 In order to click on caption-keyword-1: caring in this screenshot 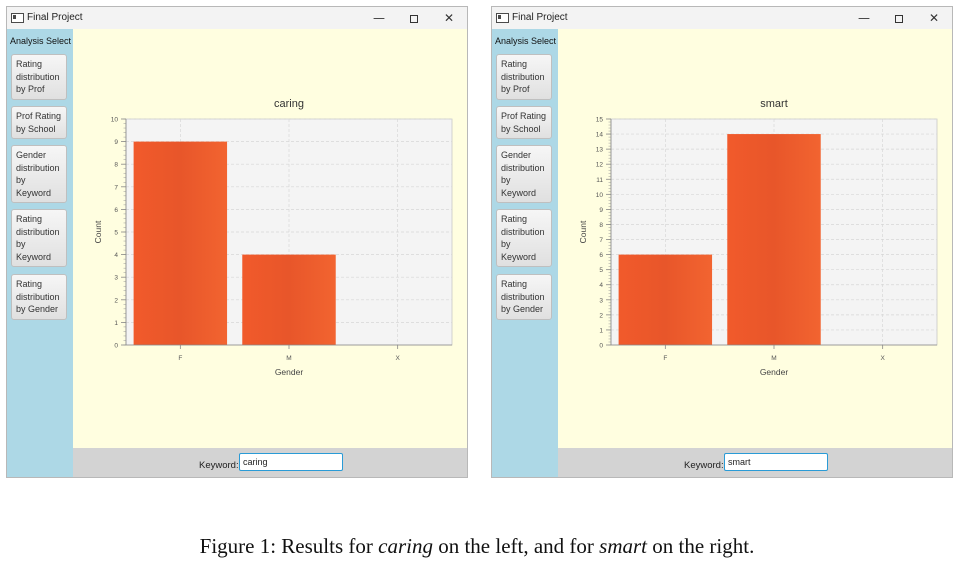, I will do `click(405, 546)`.